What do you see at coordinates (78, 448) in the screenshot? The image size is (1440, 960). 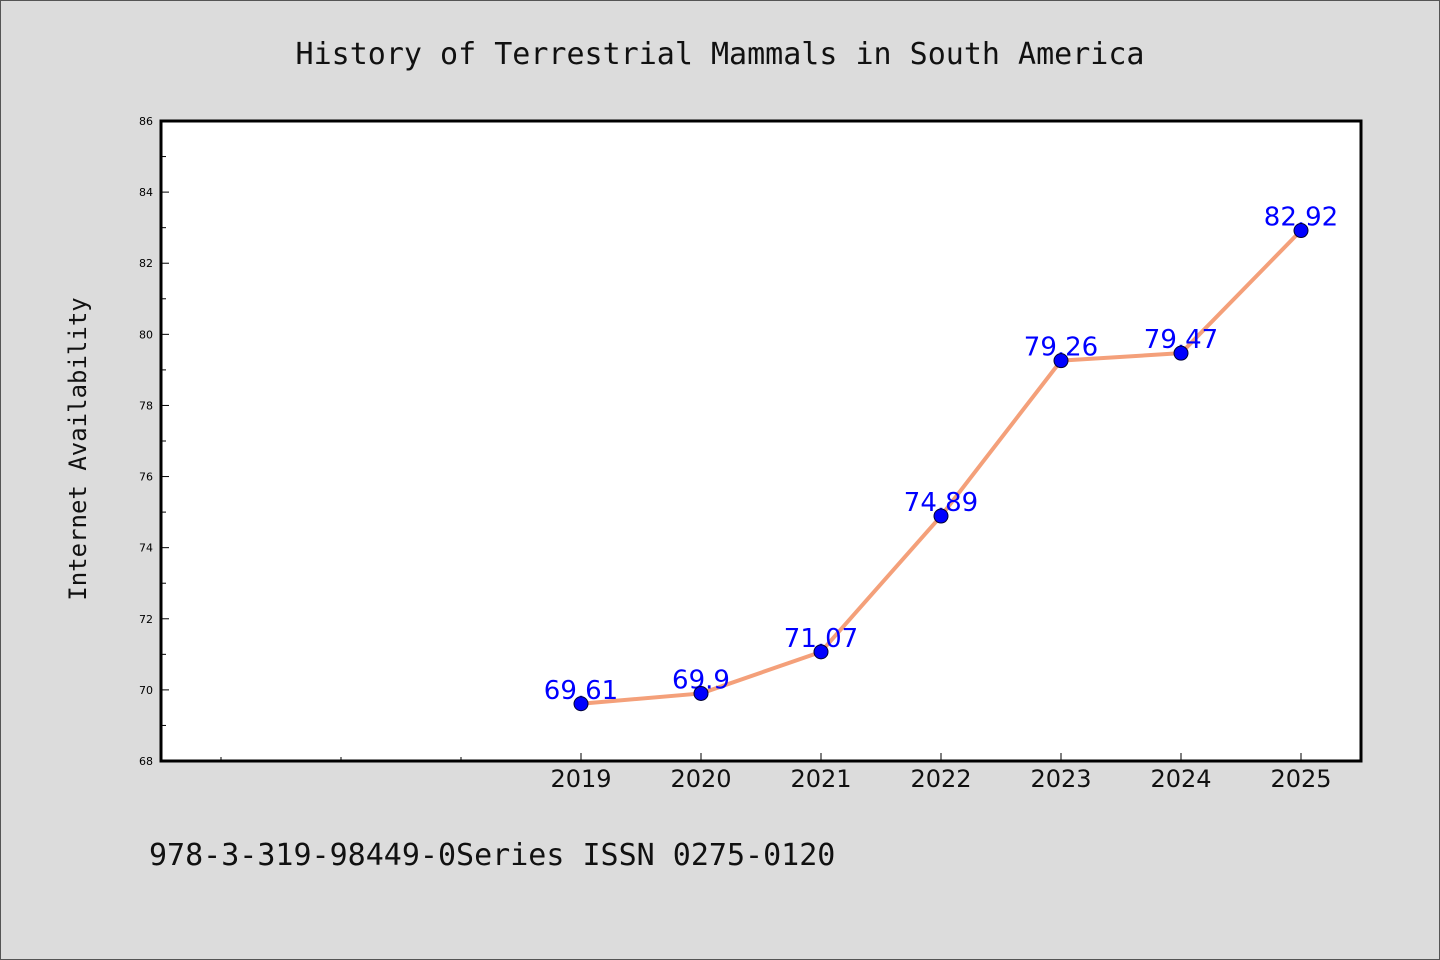 I see `y-axis-label: Internet Availability` at bounding box center [78, 448].